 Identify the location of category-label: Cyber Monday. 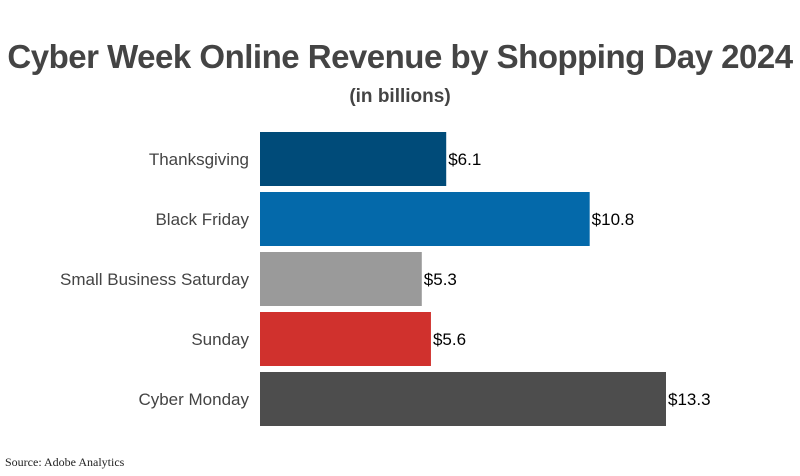
(193, 399).